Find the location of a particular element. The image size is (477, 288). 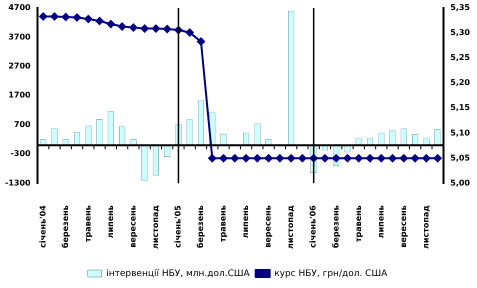

y-tick-label: 4700 is located at coordinates (20, 7).